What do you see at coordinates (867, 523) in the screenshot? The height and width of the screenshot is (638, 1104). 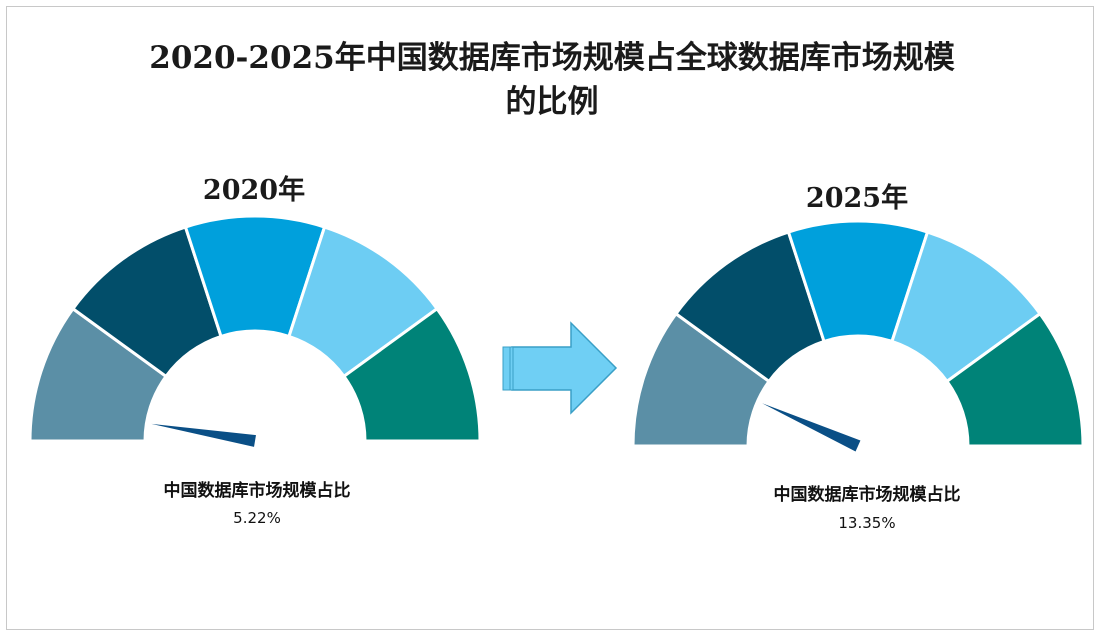 I see `gauge-2025-value: 13.35%` at bounding box center [867, 523].